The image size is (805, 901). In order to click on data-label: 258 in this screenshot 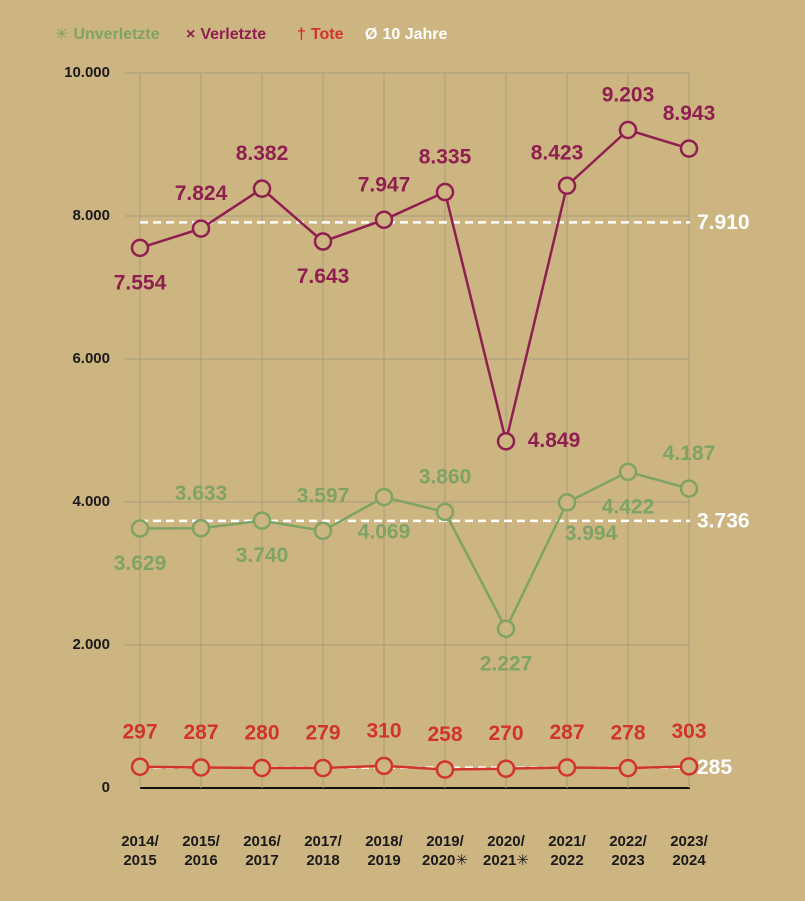, I will do `click(444, 734)`.